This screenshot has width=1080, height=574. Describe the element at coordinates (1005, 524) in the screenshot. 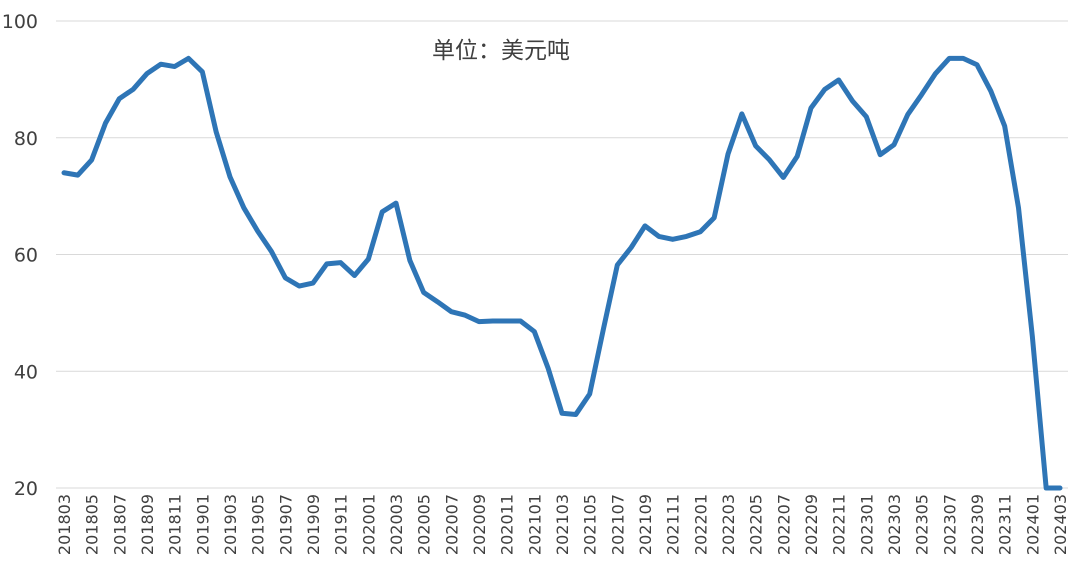

I see `x-tick-label: 202311` at that location.